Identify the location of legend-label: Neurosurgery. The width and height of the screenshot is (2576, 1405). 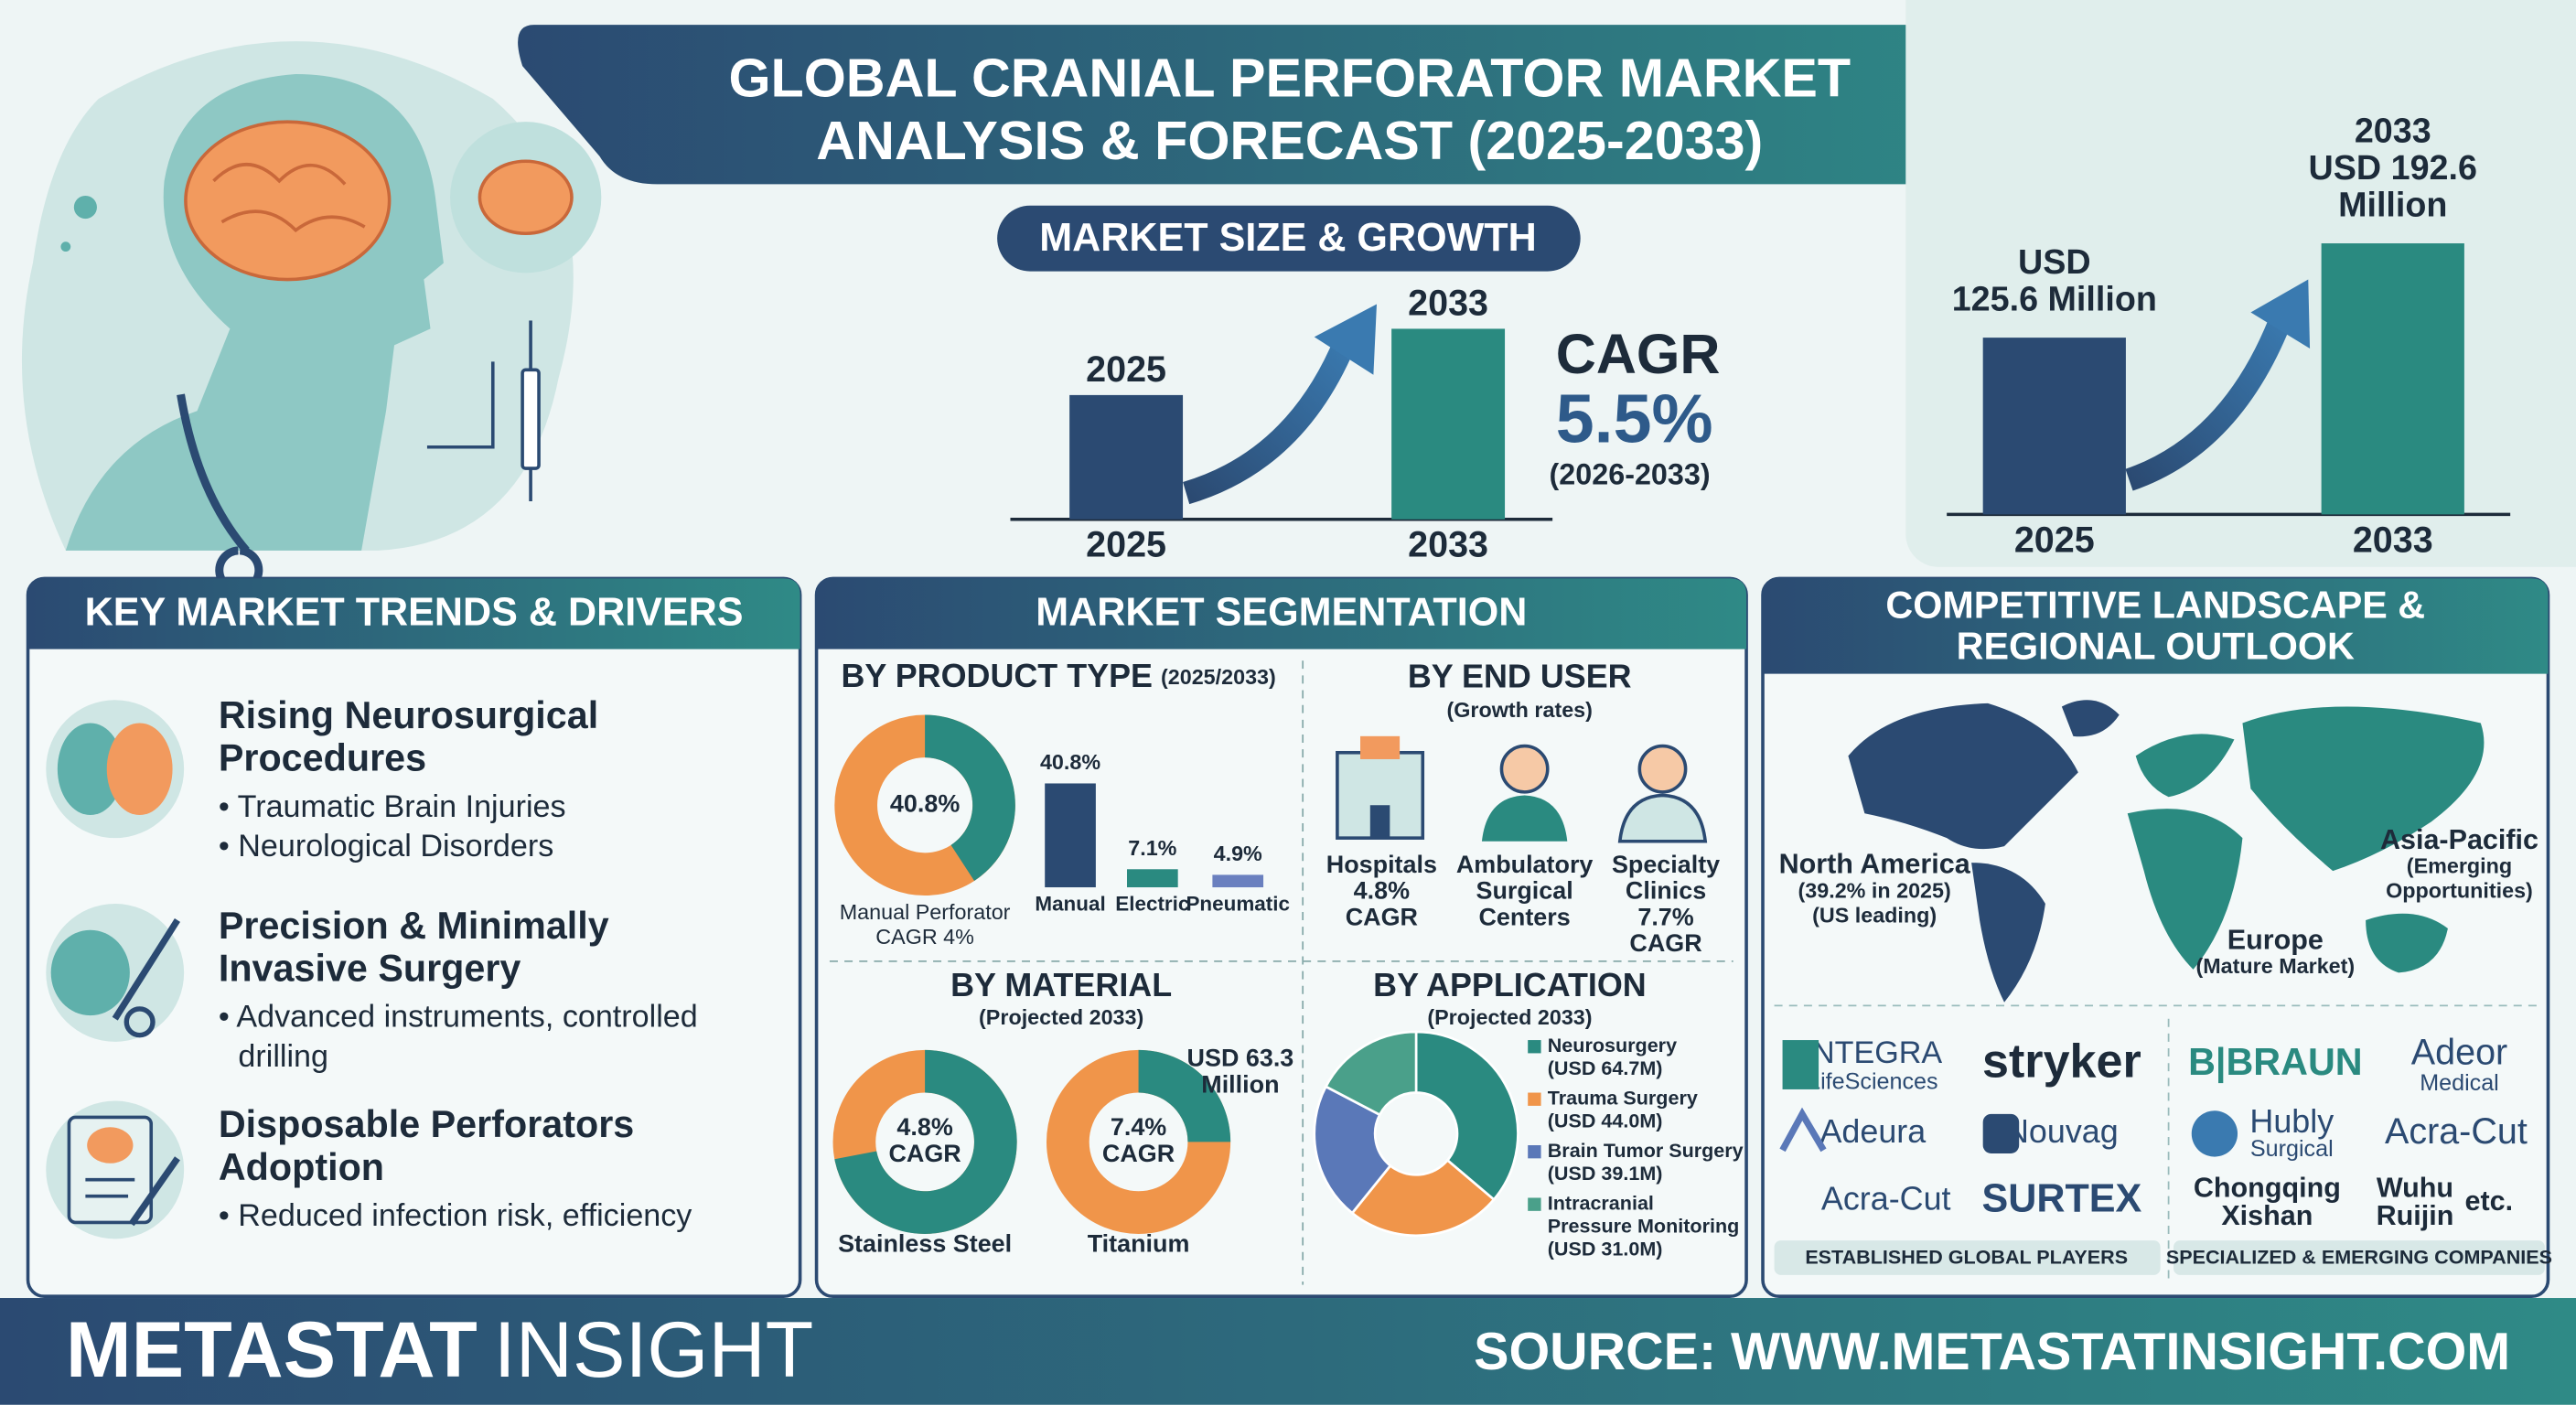
(1613, 1045).